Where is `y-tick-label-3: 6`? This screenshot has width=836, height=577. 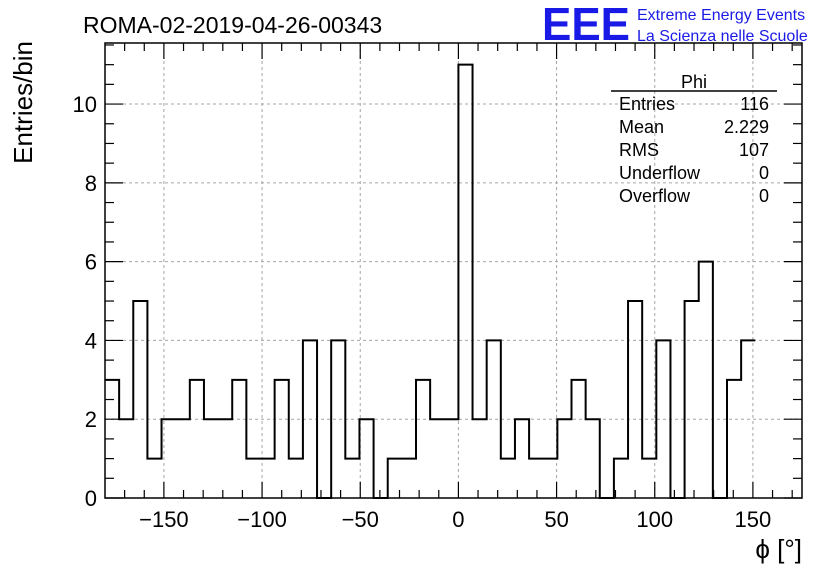
y-tick-label-3: 6 is located at coordinates (91, 262).